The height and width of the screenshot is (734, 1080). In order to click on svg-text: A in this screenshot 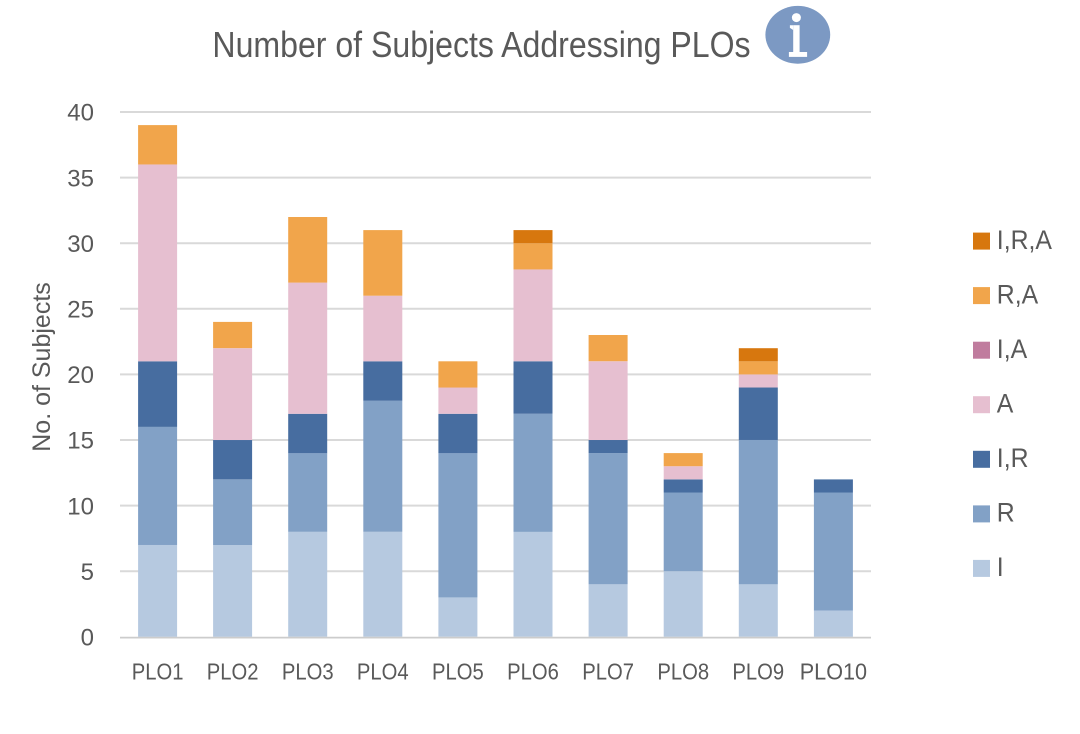, I will do `click(1005, 404)`.